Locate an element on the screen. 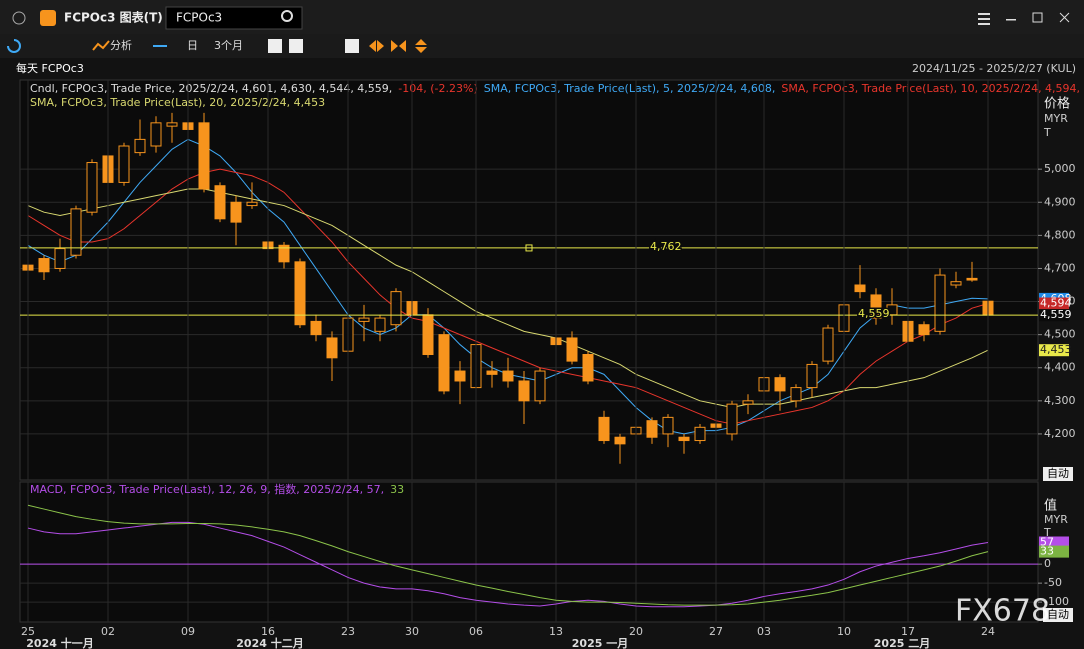 The width and height of the screenshot is (1084, 649). y-tick-label: 4,700 is located at coordinates (1060, 267).